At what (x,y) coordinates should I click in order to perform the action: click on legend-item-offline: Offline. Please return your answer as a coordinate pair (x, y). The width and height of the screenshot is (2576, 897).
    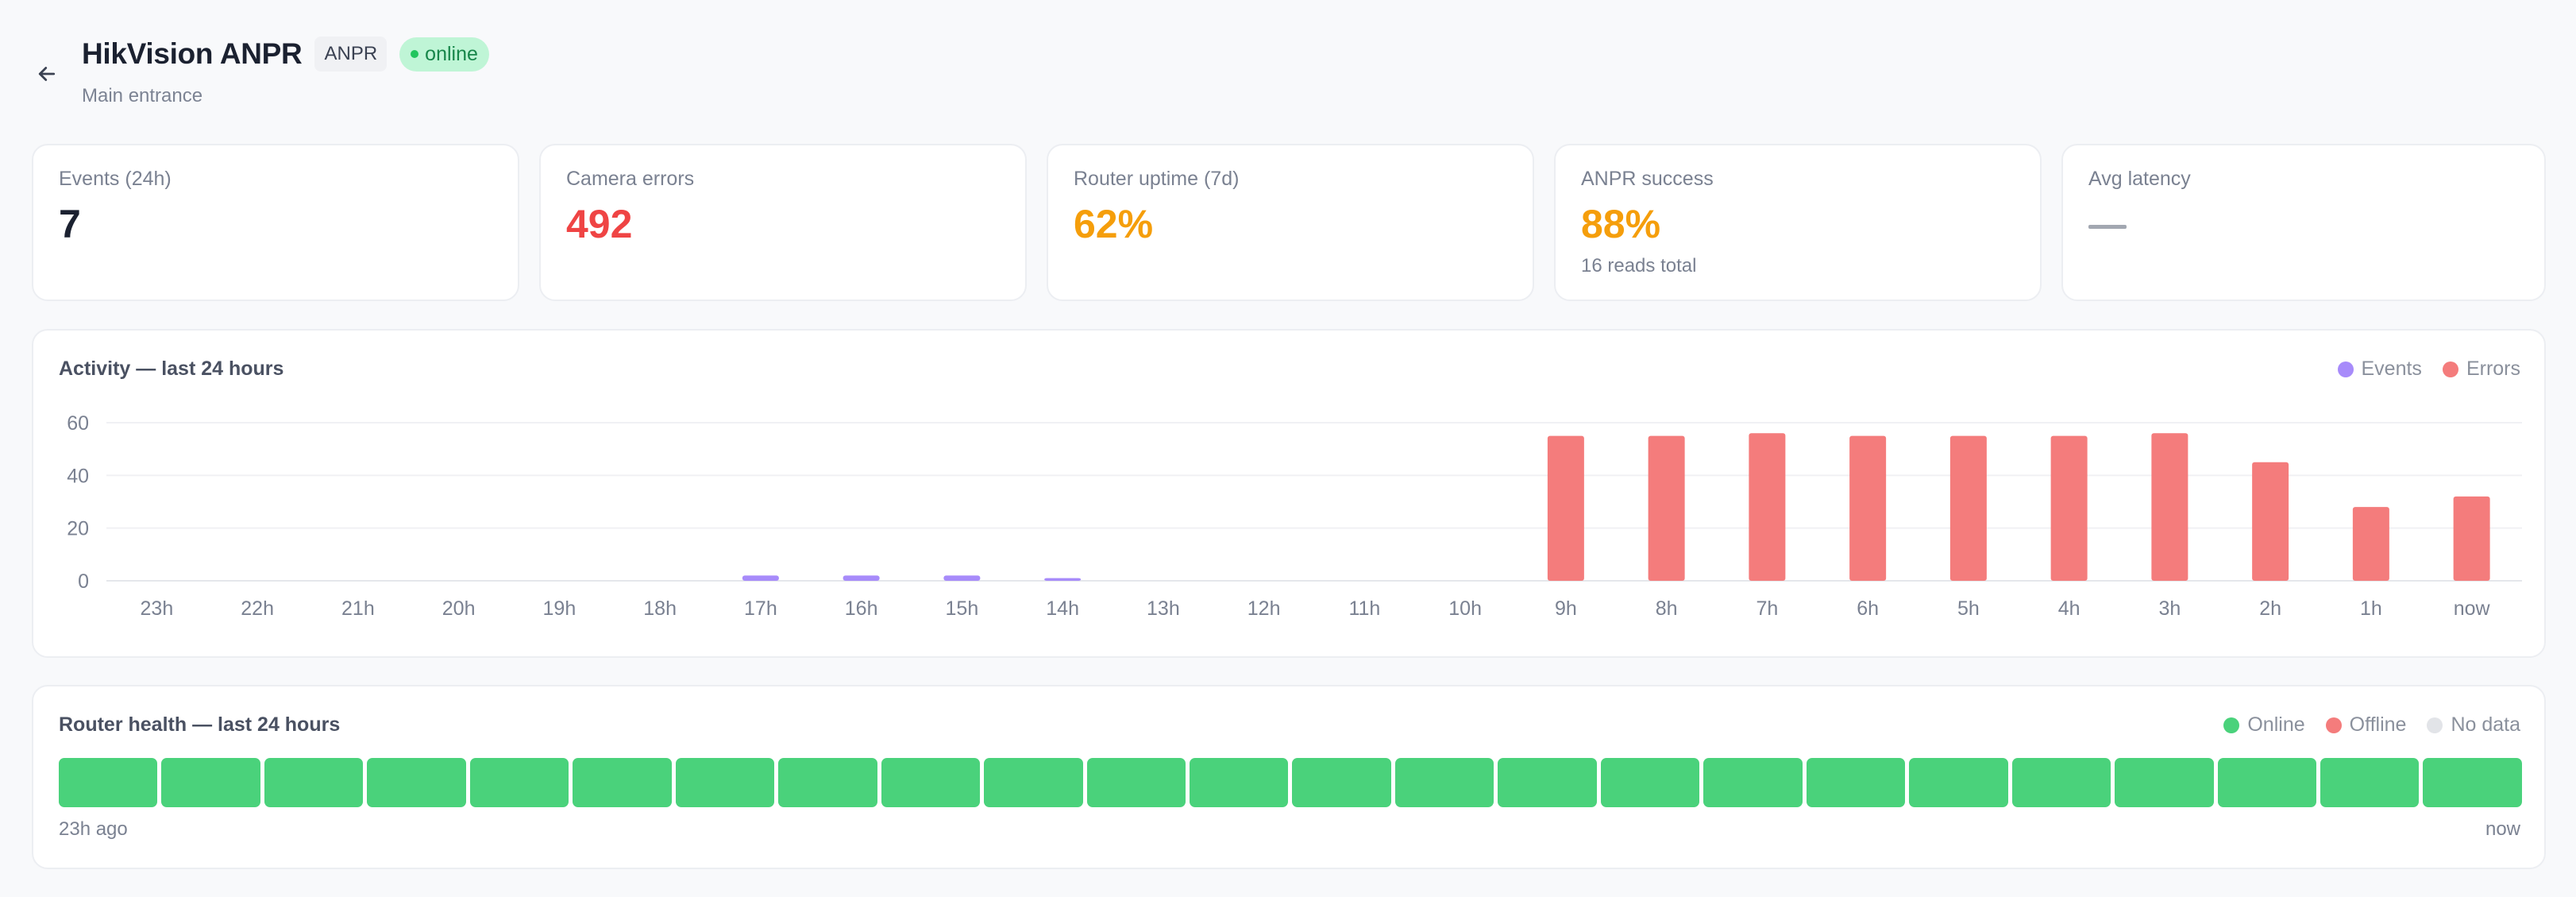
    Looking at the image, I should click on (2366, 725).